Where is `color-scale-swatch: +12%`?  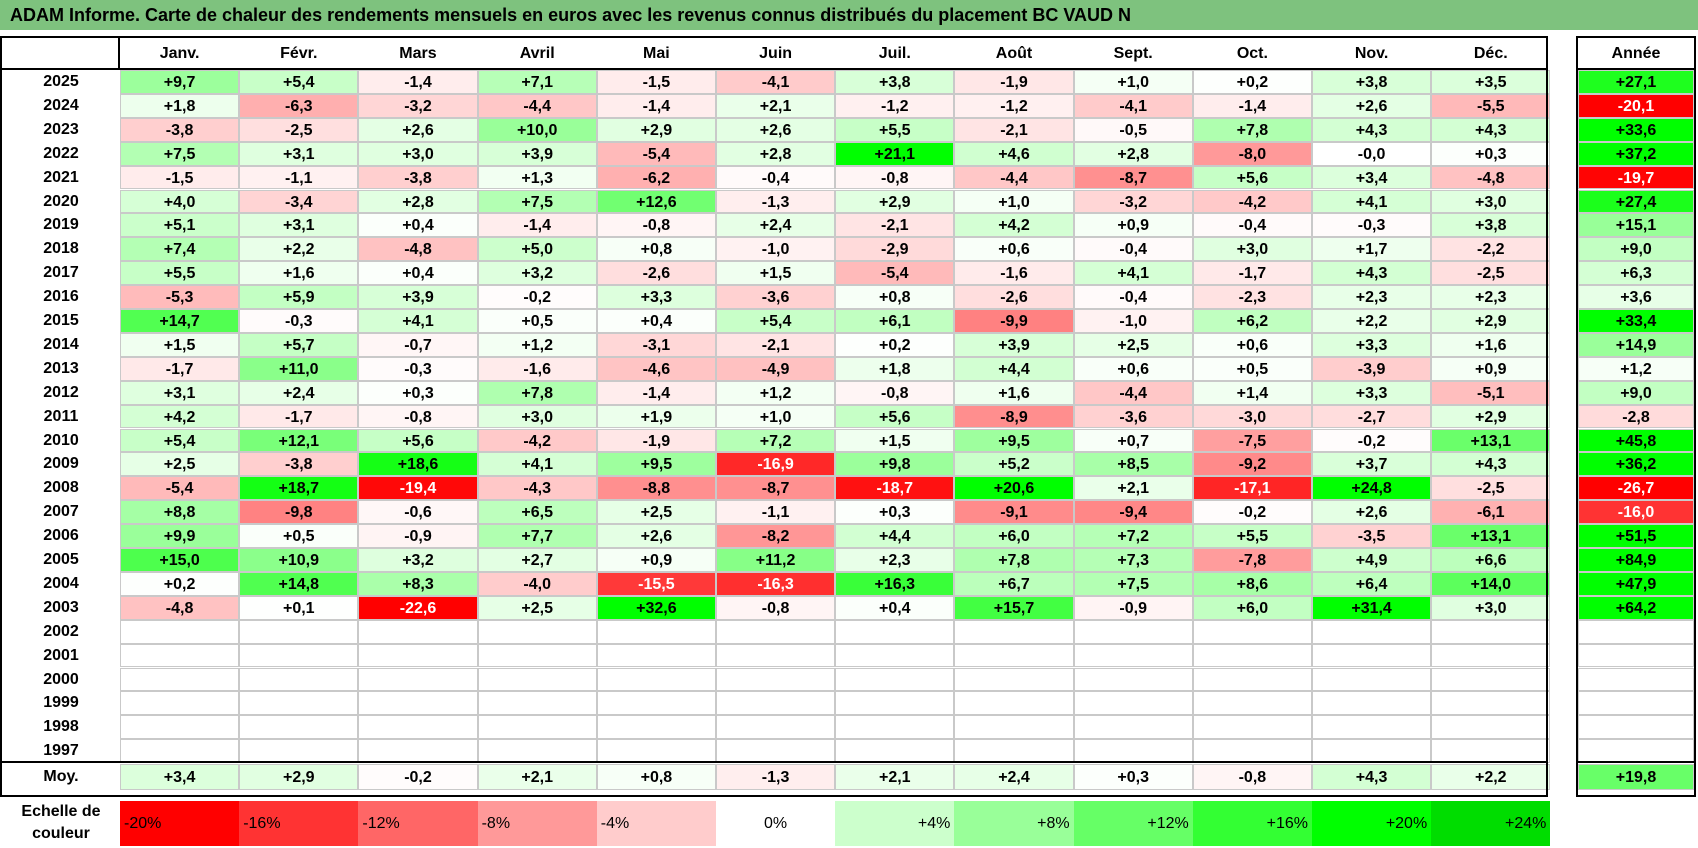 color-scale-swatch: +12% is located at coordinates (1133, 823).